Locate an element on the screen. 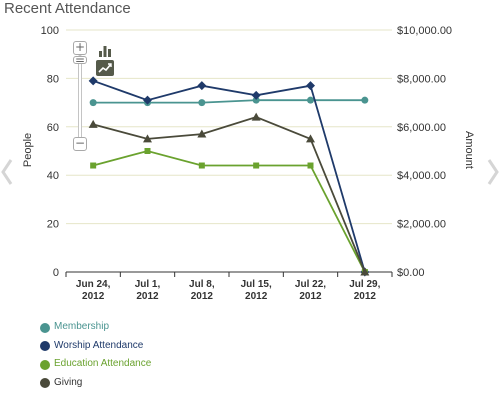  legend-label: Membership is located at coordinates (82, 326).